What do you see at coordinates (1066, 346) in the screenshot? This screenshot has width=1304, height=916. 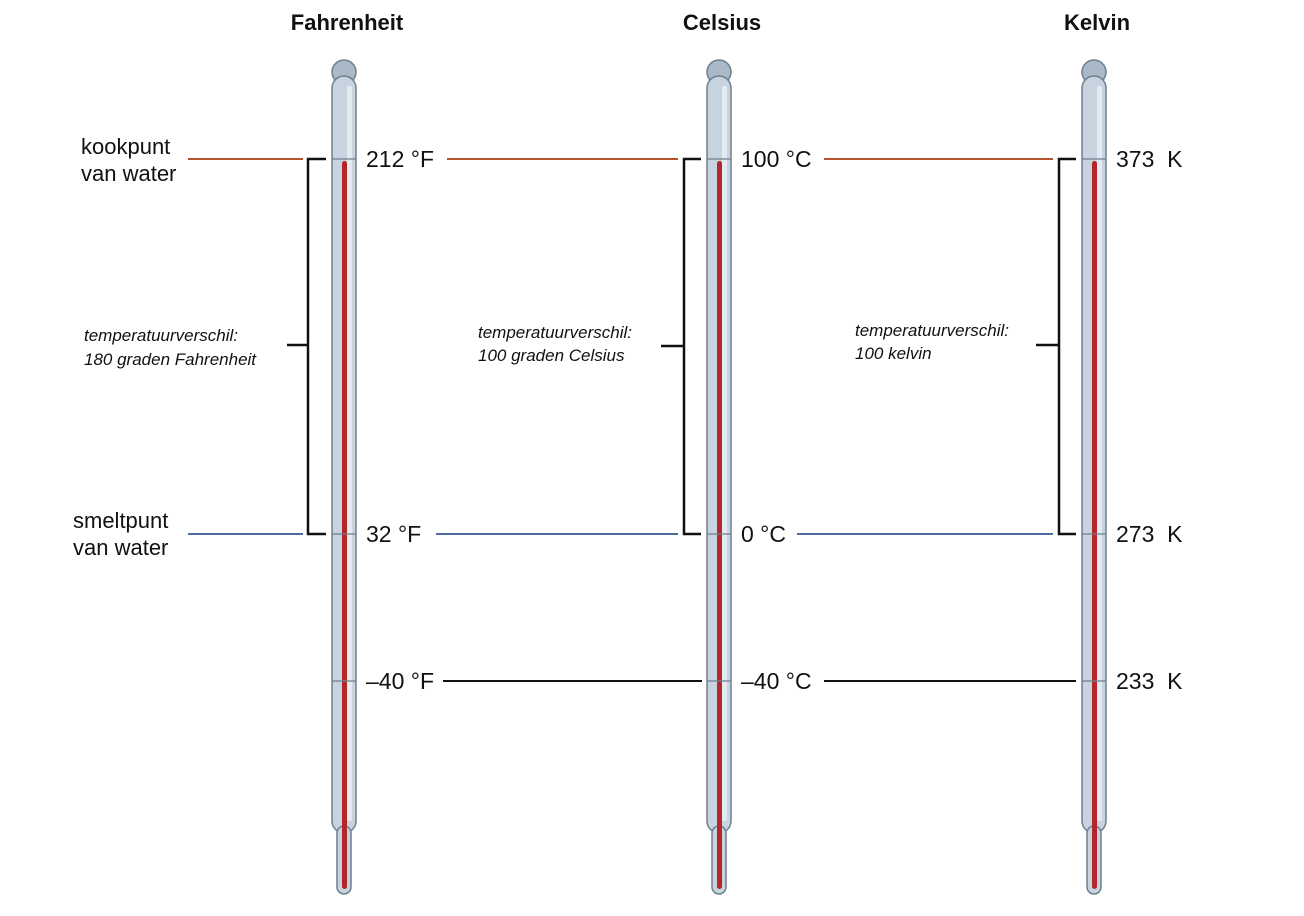 I see `kelvin-difference-bracket` at bounding box center [1066, 346].